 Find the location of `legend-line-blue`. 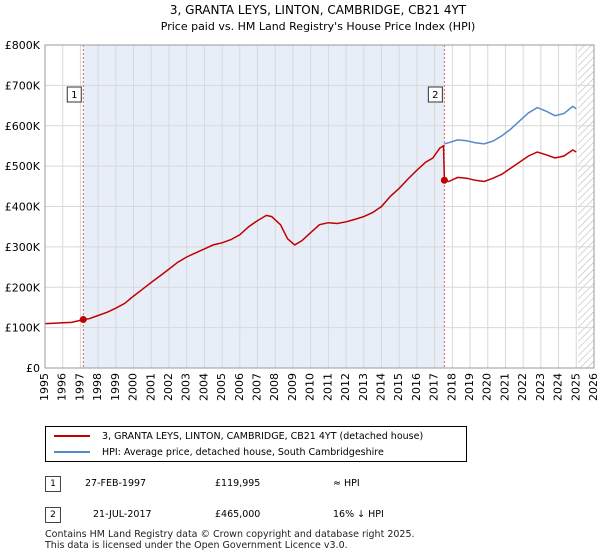

legend-line-blue is located at coordinates (72, 452).